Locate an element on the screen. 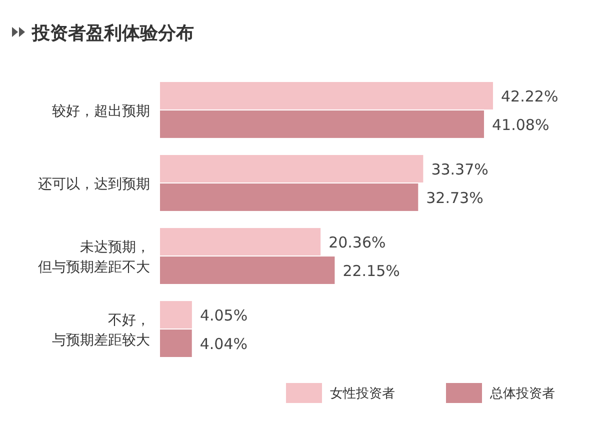 The image size is (594, 430). chart-title: 投资者盈利体验分布 is located at coordinates (112, 33).